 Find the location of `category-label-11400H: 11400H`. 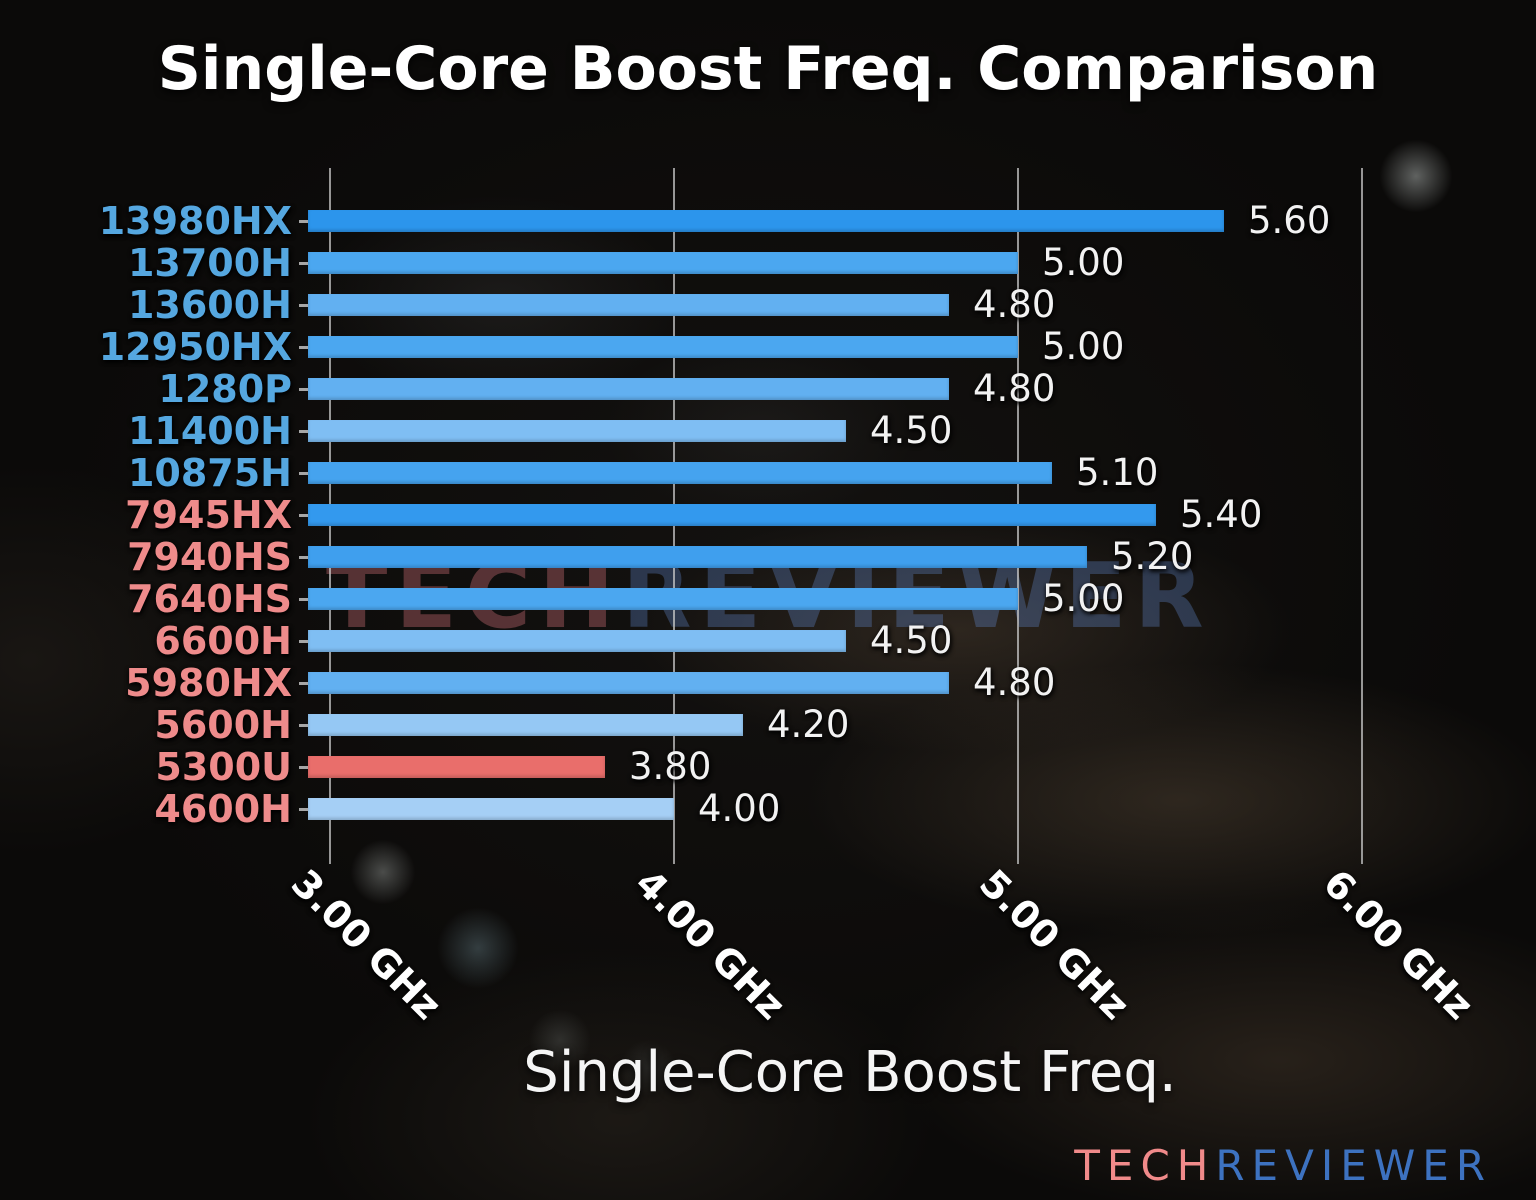

category-label-11400H: 11400H is located at coordinates (209, 431).